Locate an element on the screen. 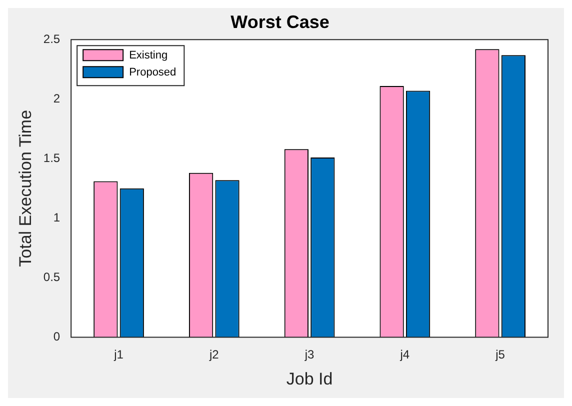 The image size is (572, 406). x-tick-label: j3 is located at coordinates (309, 355).